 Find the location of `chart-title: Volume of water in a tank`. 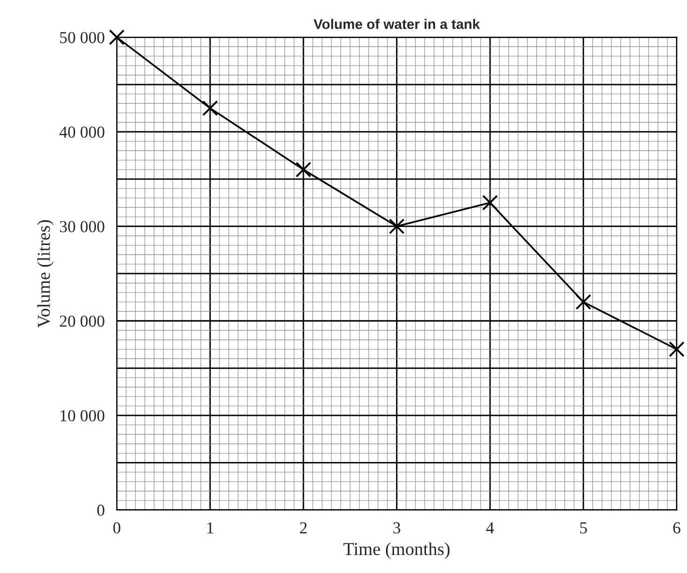

chart-title: Volume of water in a tank is located at coordinates (397, 24).